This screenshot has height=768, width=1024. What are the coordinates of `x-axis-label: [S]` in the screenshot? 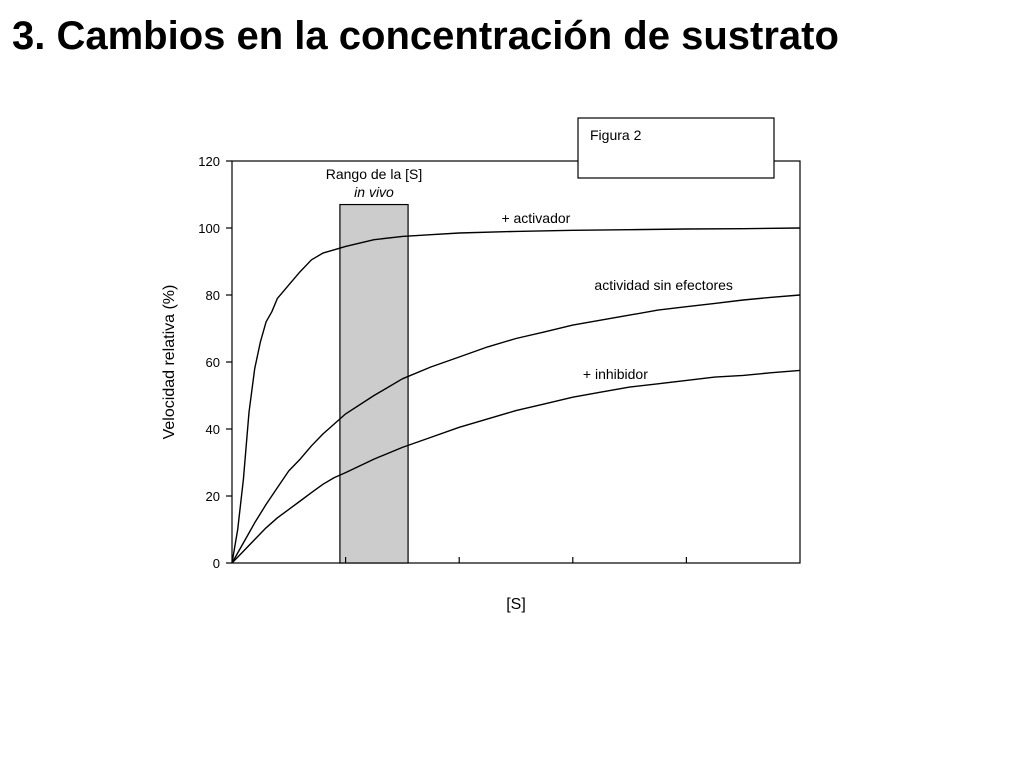 It's located at (516, 604).